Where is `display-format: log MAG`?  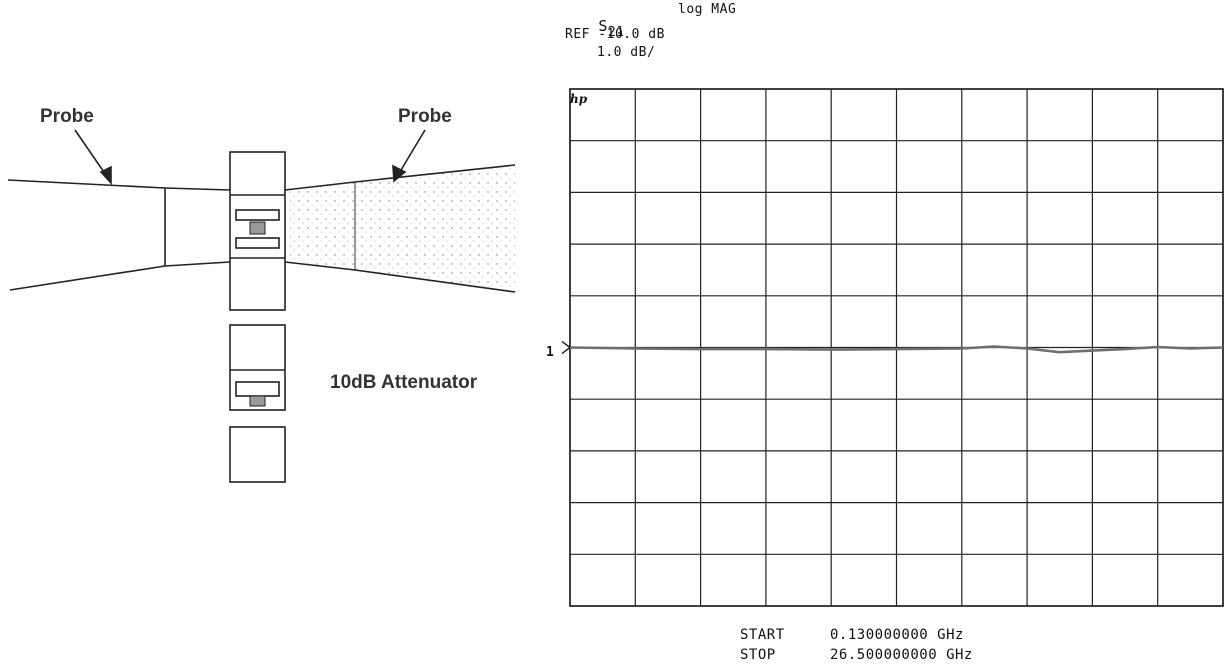
display-format: log MAG is located at coordinates (707, 9).